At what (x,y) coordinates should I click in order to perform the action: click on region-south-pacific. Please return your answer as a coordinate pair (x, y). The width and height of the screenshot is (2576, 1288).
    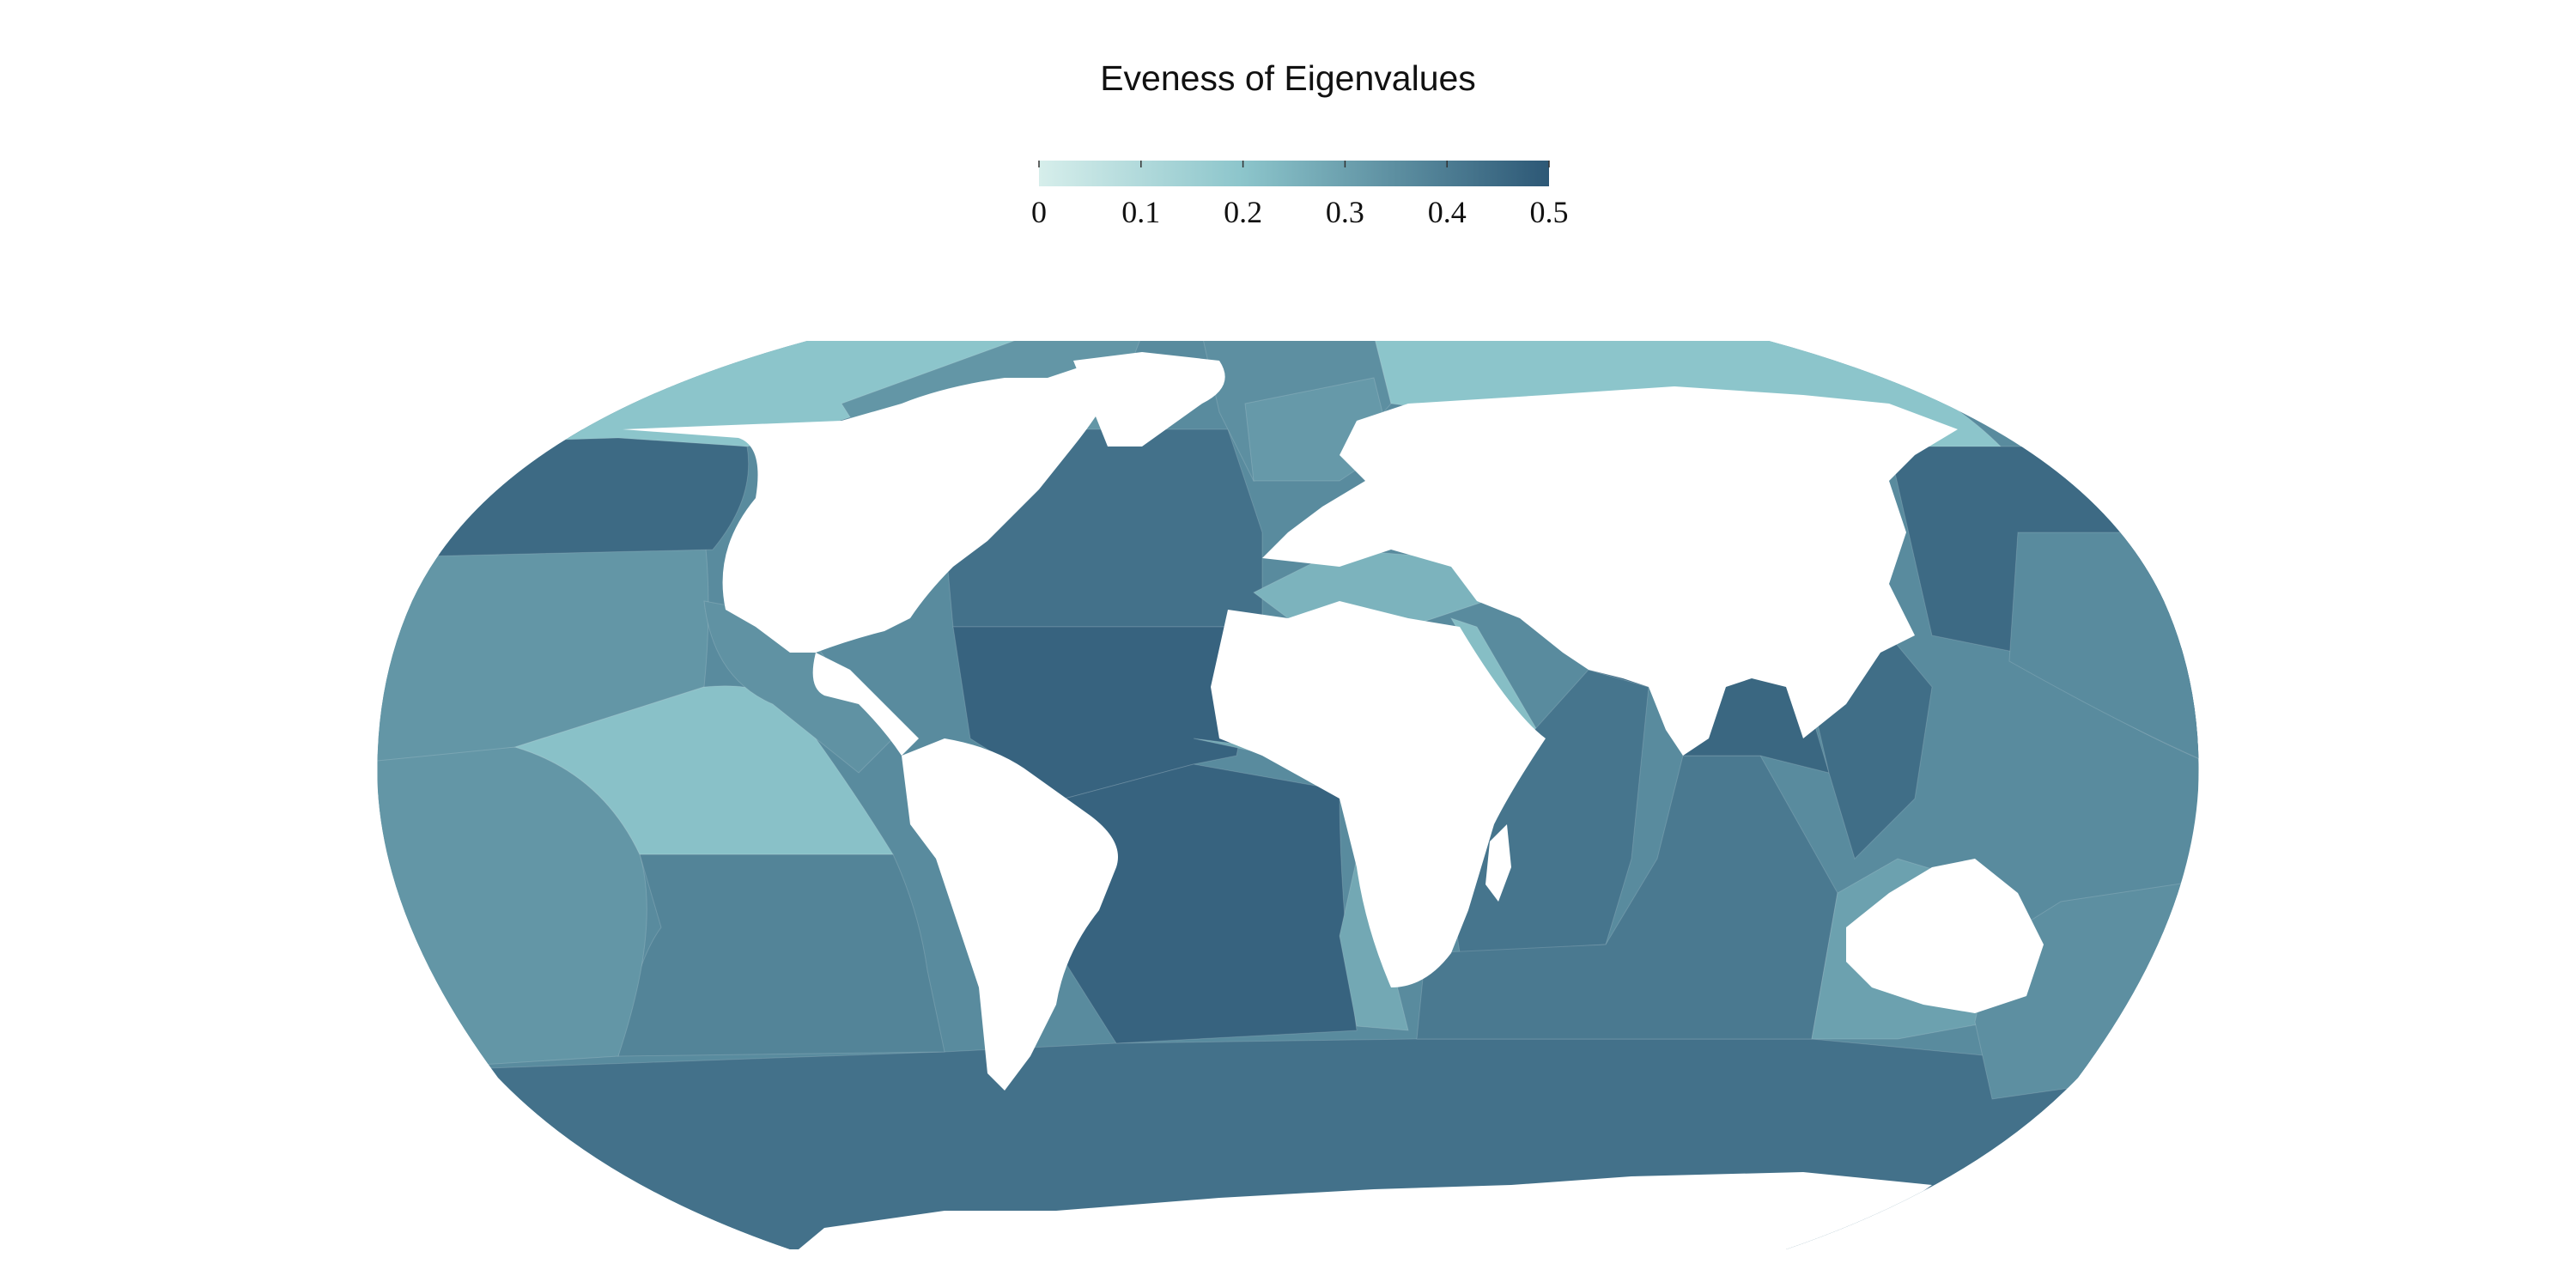
    Looking at the image, I should click on (781, 955).